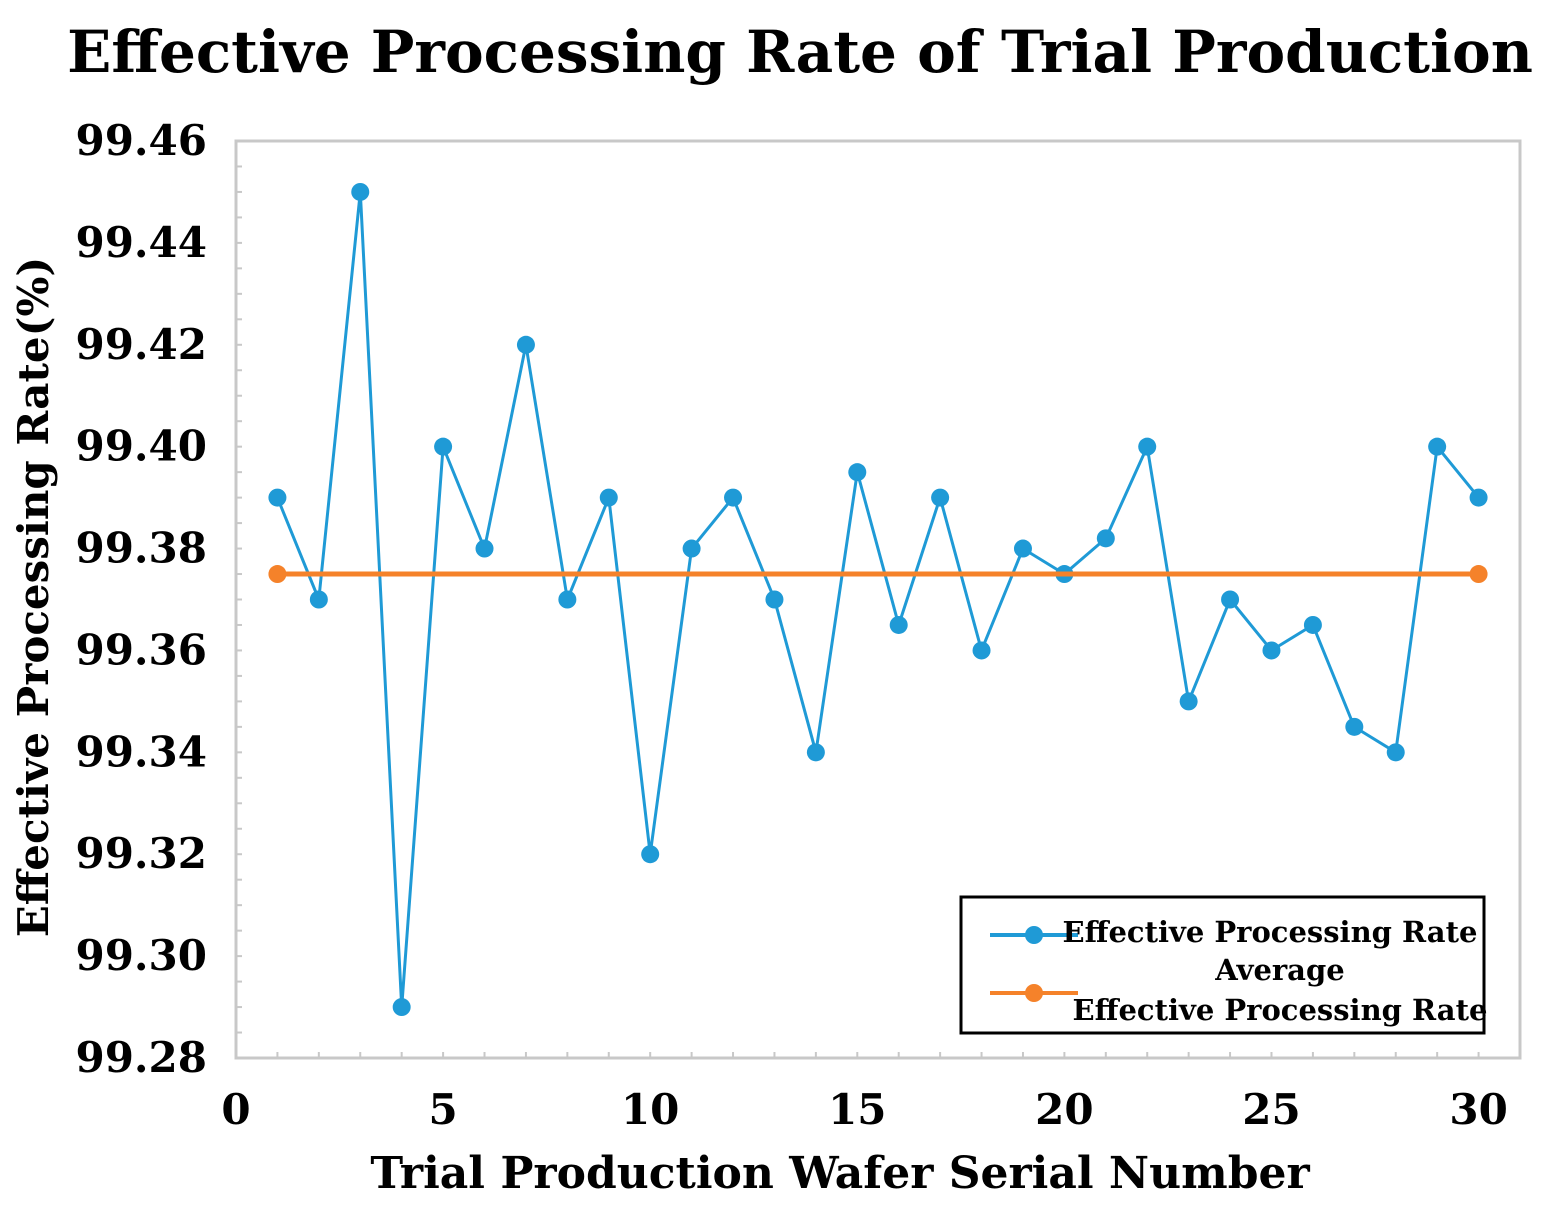  I want to click on y-tick-label: 99.36, so click(141, 649).